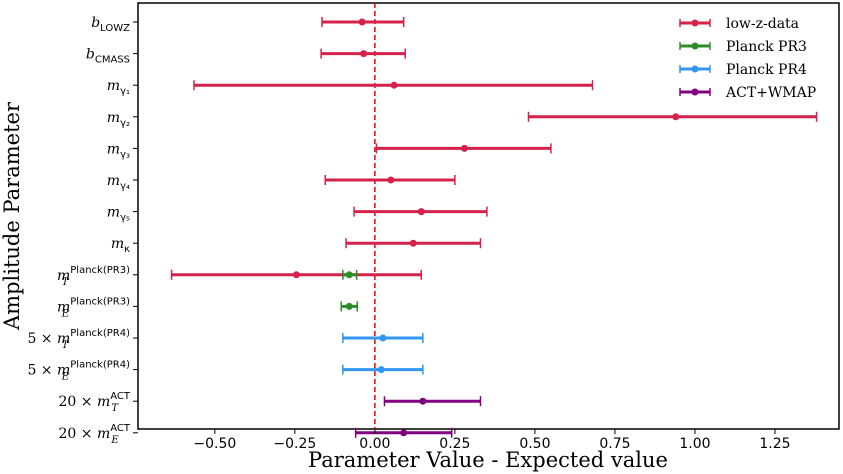  I want to click on parameter-label: bCMASS, so click(108, 56).